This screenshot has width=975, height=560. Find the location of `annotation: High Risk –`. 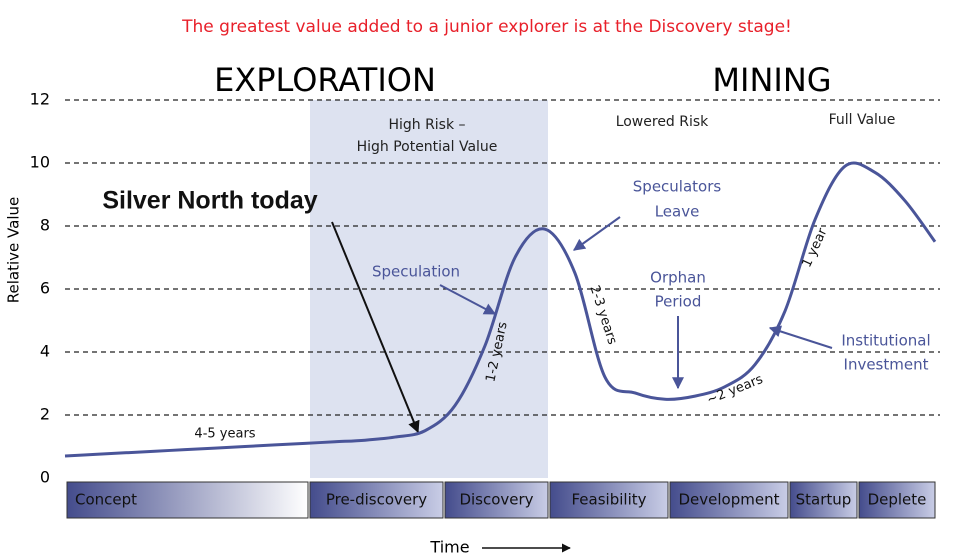

annotation: High Risk – is located at coordinates (426, 125).